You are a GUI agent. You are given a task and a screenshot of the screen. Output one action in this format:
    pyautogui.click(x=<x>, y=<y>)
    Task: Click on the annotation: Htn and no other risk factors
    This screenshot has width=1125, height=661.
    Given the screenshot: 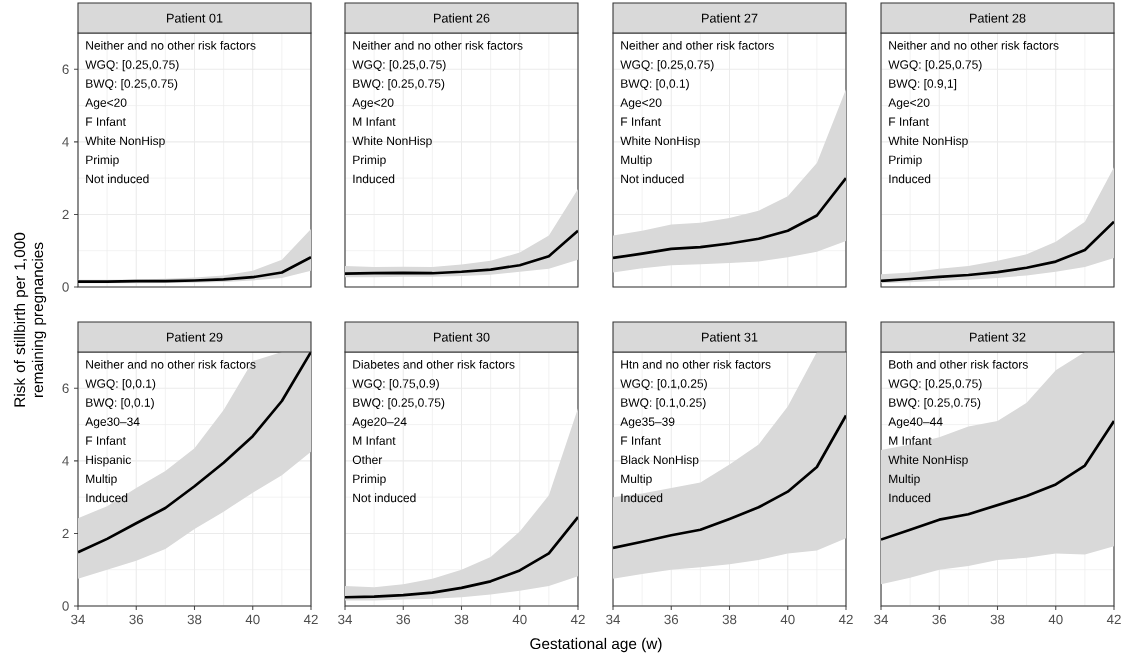 What is the action you would take?
    pyautogui.click(x=696, y=364)
    